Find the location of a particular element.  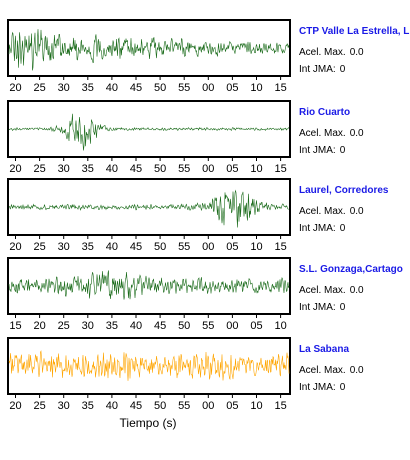

x-axis-label: Tiempo (s) is located at coordinates (148, 423).